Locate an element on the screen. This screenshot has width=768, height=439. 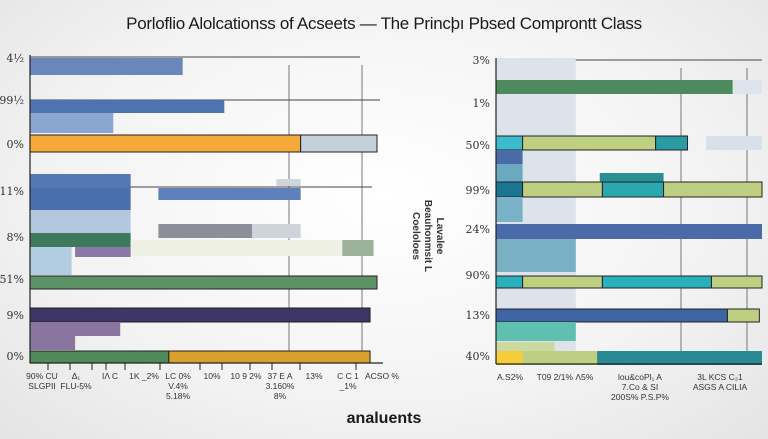
x-tick-label: 90% CU SLGPII is located at coordinates (42, 381).